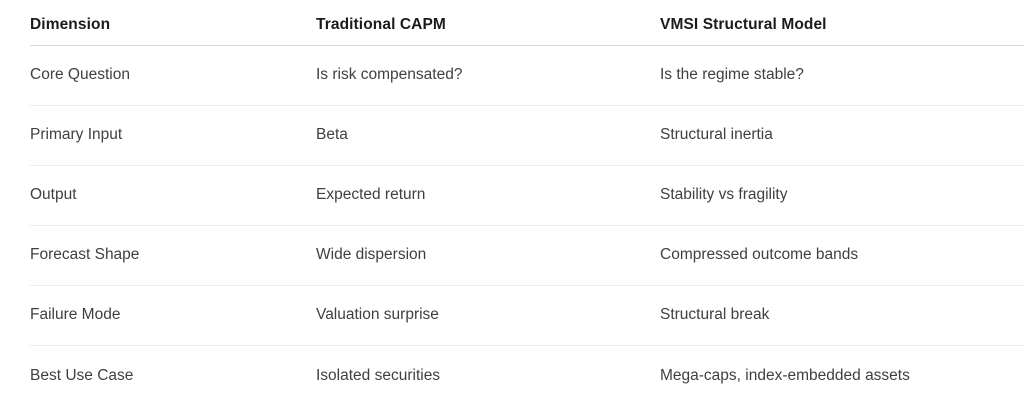 The width and height of the screenshot is (1024, 410). I want to click on cell-dimension: Core Question, so click(80, 75).